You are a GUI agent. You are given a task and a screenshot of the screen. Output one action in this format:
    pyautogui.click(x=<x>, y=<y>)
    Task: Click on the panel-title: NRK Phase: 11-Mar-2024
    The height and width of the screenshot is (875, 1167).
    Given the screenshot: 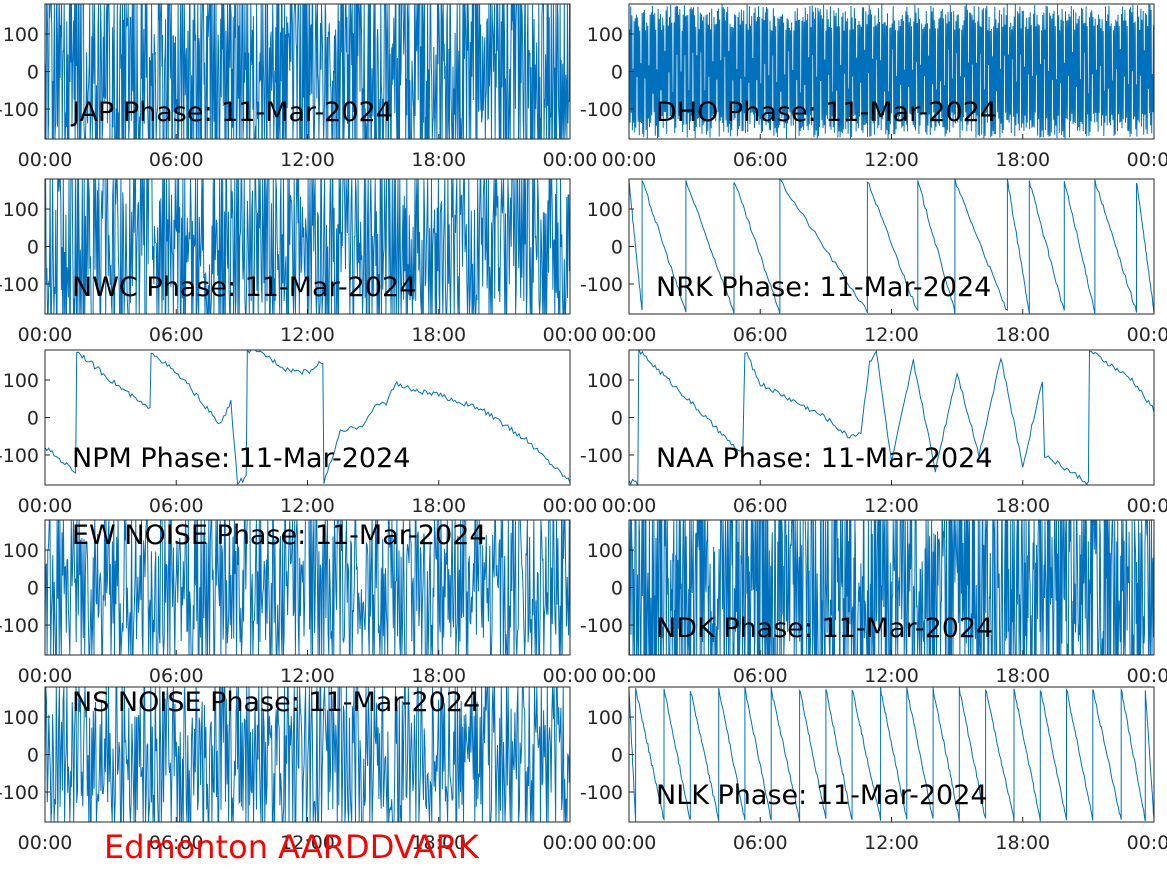 What is the action you would take?
    pyautogui.click(x=823, y=287)
    